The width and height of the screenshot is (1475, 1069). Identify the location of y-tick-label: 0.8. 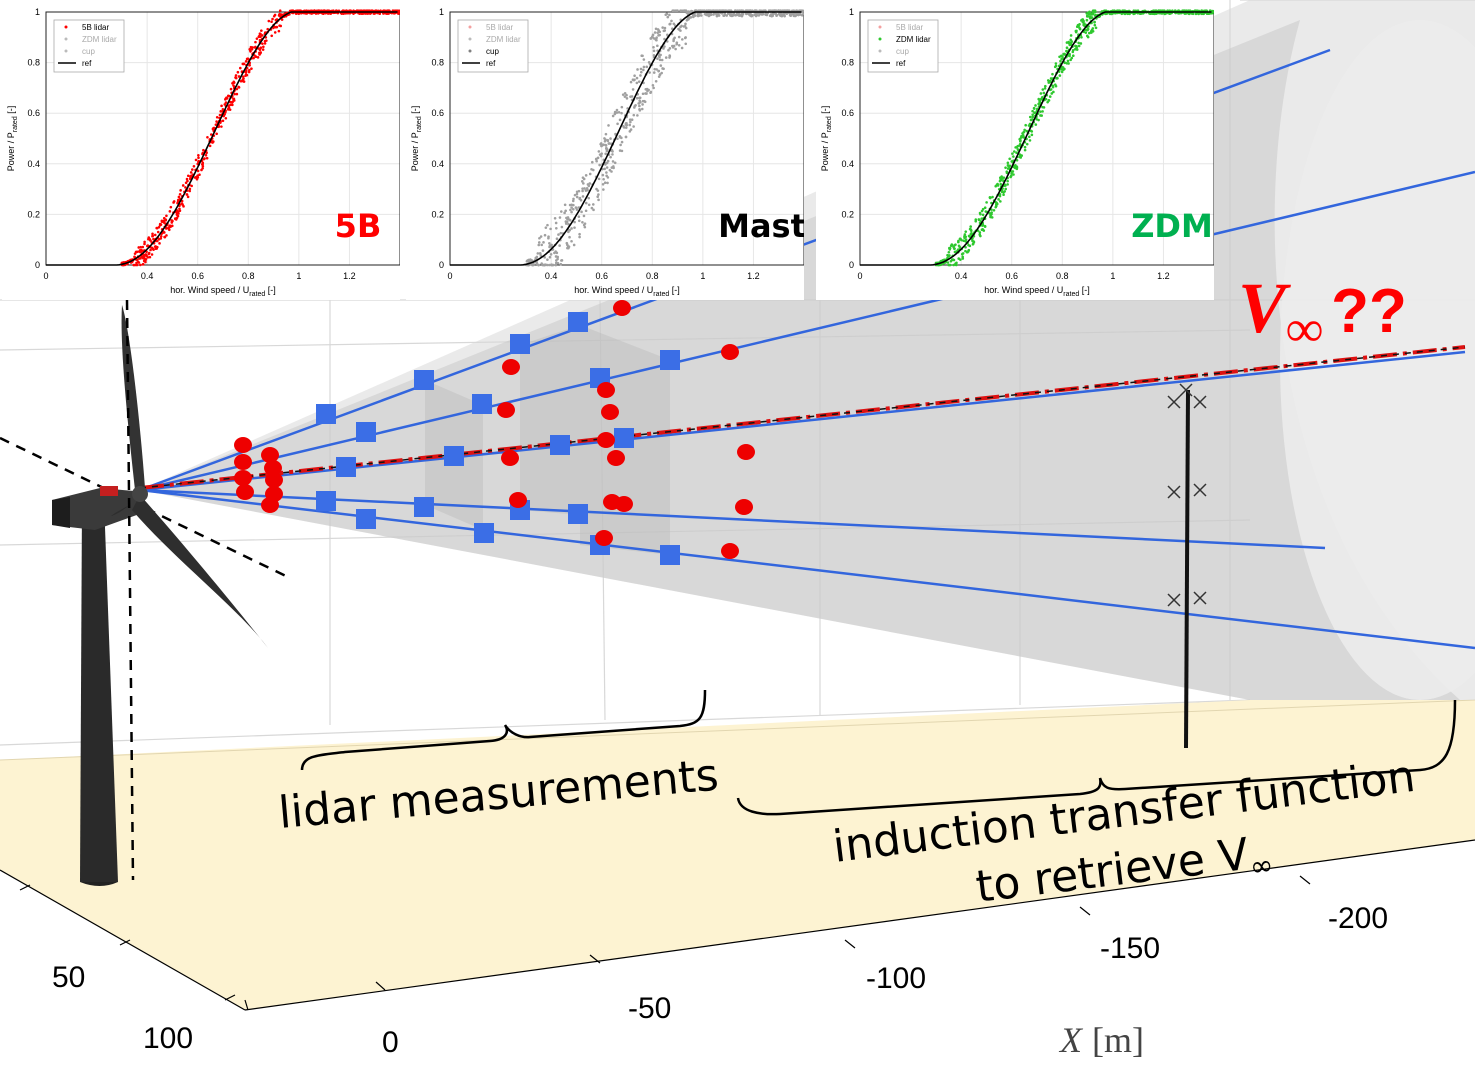
(437, 63).